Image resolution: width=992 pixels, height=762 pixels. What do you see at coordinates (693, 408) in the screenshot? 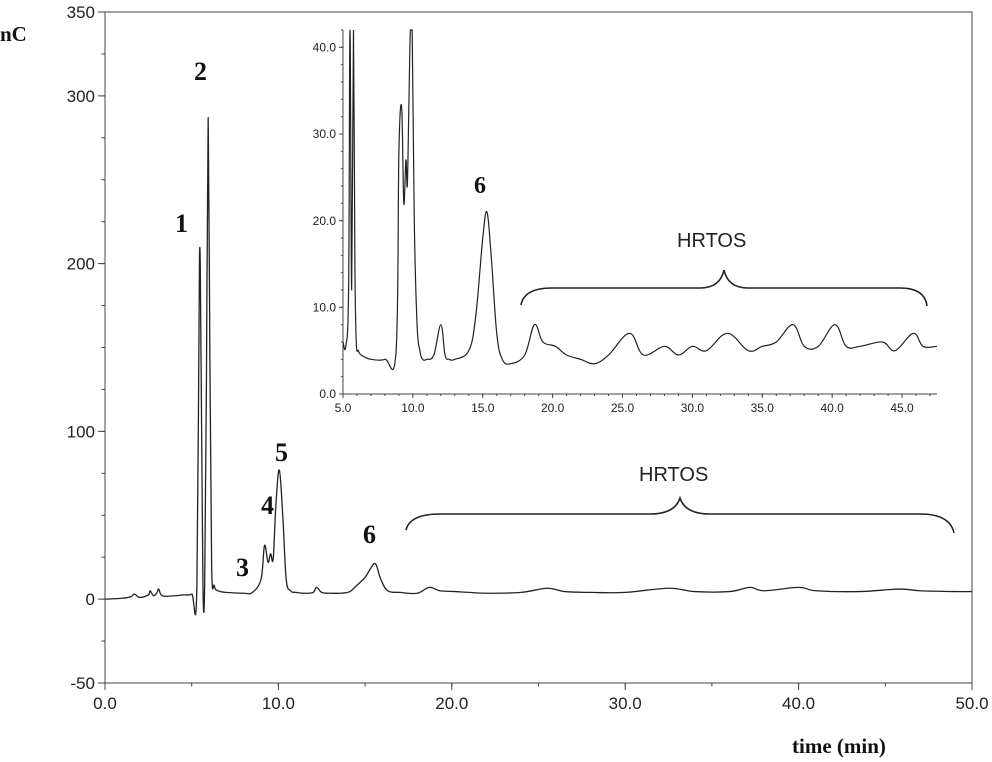
I see `inset-x-tick-label-5: 30.0` at bounding box center [693, 408].